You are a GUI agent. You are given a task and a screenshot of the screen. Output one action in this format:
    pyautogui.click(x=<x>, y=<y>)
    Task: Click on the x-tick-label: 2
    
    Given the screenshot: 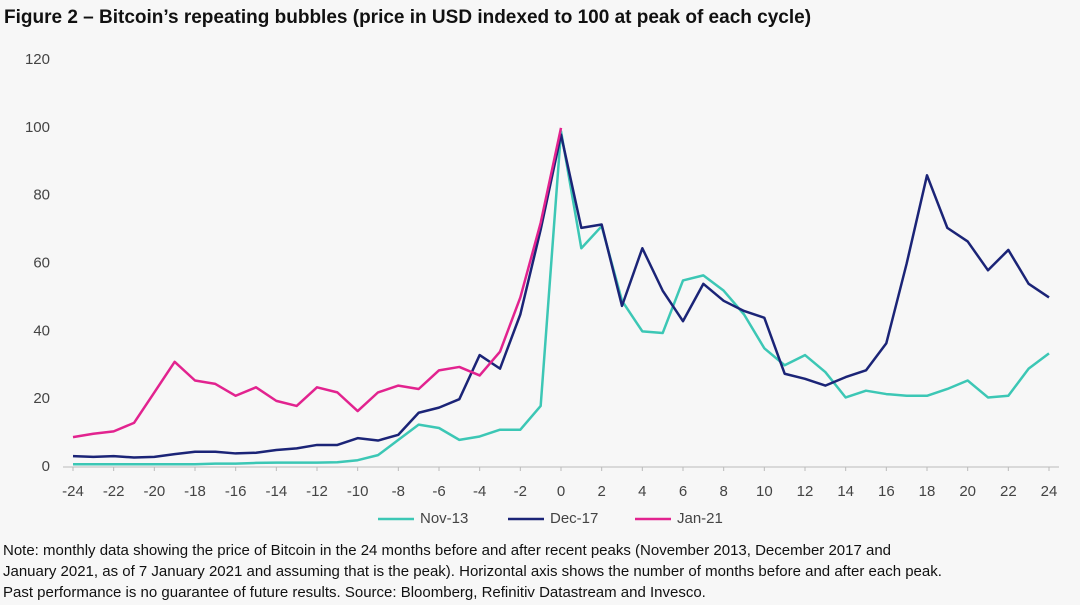 What is the action you would take?
    pyautogui.click(x=601, y=491)
    